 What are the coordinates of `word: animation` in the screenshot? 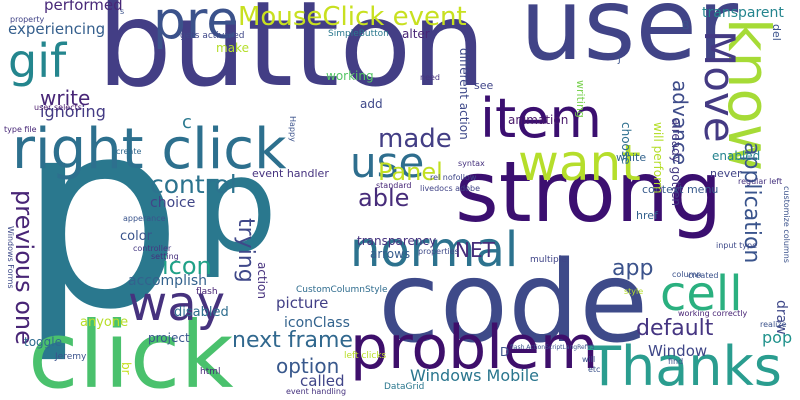 It's located at (538, 120).